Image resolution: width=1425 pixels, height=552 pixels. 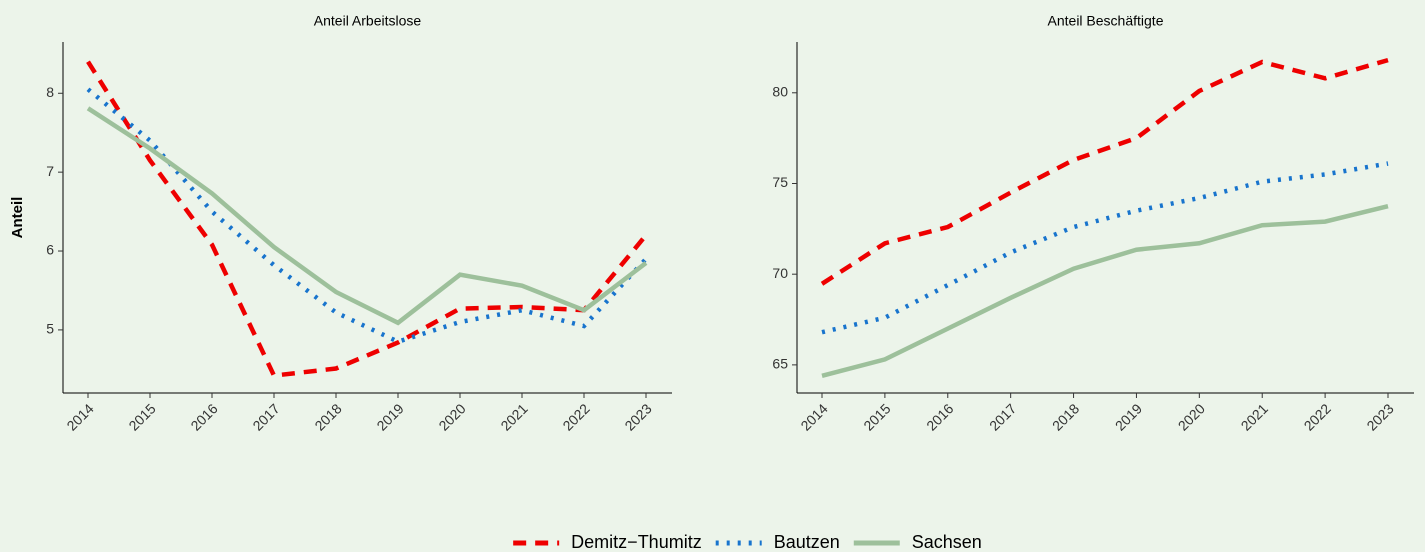 I want to click on y-tick-label: 7, so click(x=50, y=171).